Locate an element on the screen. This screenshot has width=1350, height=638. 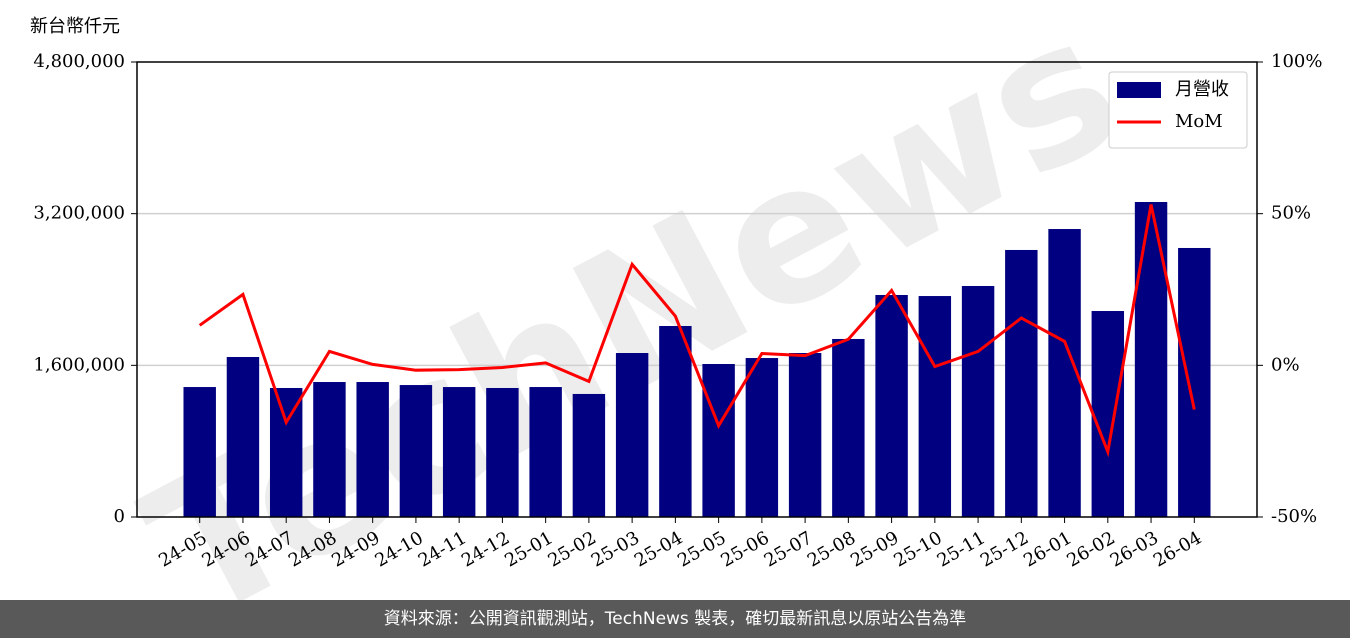
x-tick-label: 24-12 is located at coordinates (485, 549).